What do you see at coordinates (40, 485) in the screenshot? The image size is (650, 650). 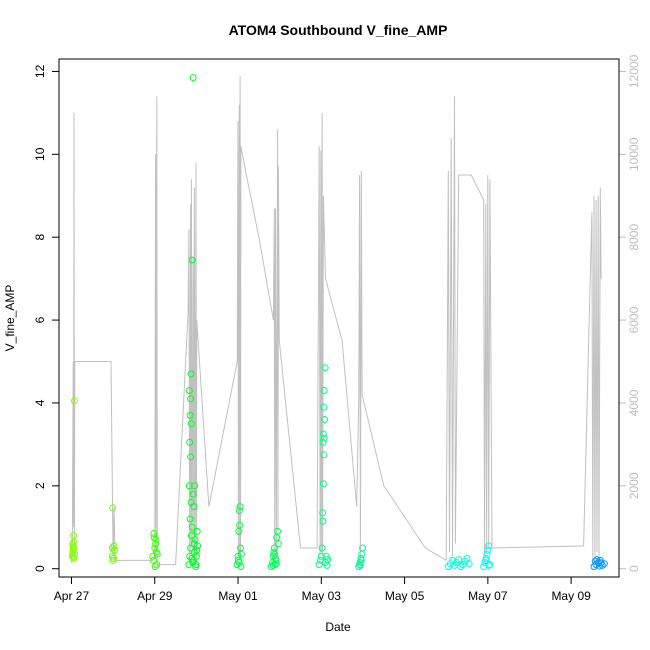 I see `y-tick-label: 2` at bounding box center [40, 485].